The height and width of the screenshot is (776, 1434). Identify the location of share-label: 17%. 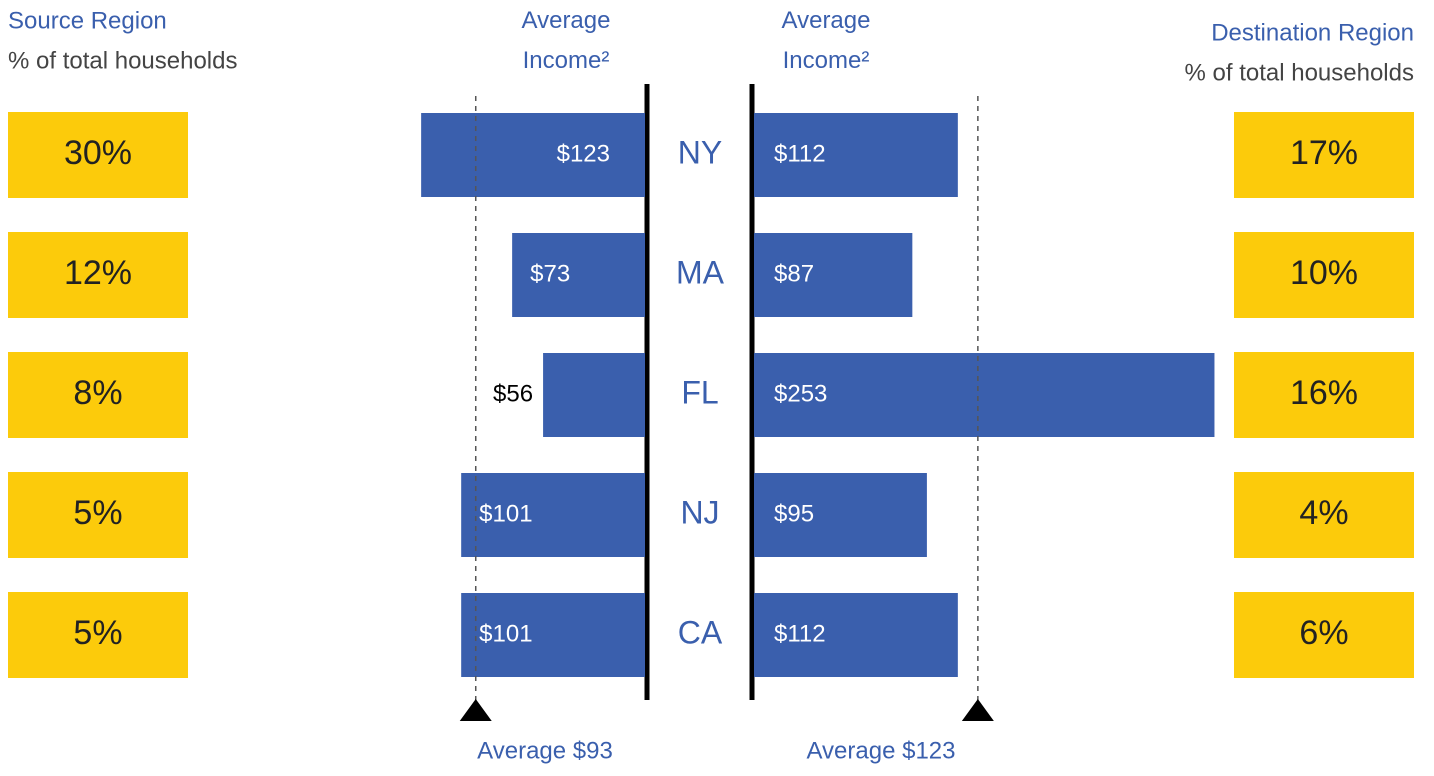
(1324, 153).